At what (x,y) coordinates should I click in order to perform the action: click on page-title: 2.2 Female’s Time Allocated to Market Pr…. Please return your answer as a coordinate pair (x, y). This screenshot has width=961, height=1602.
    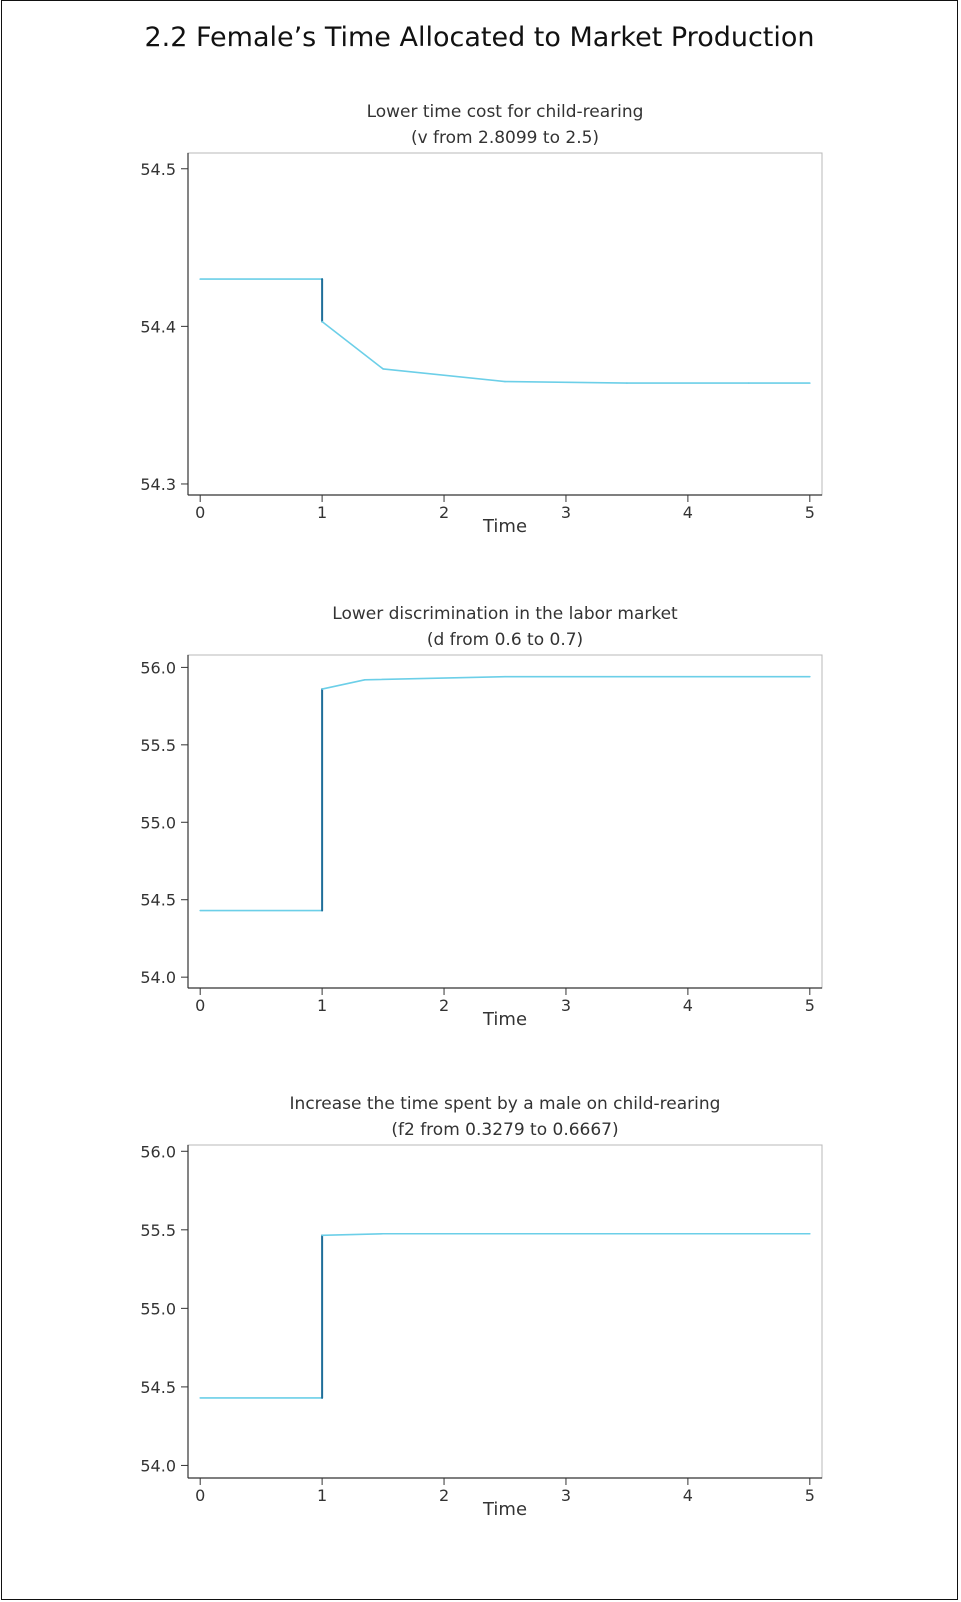
    Looking at the image, I should click on (479, 37).